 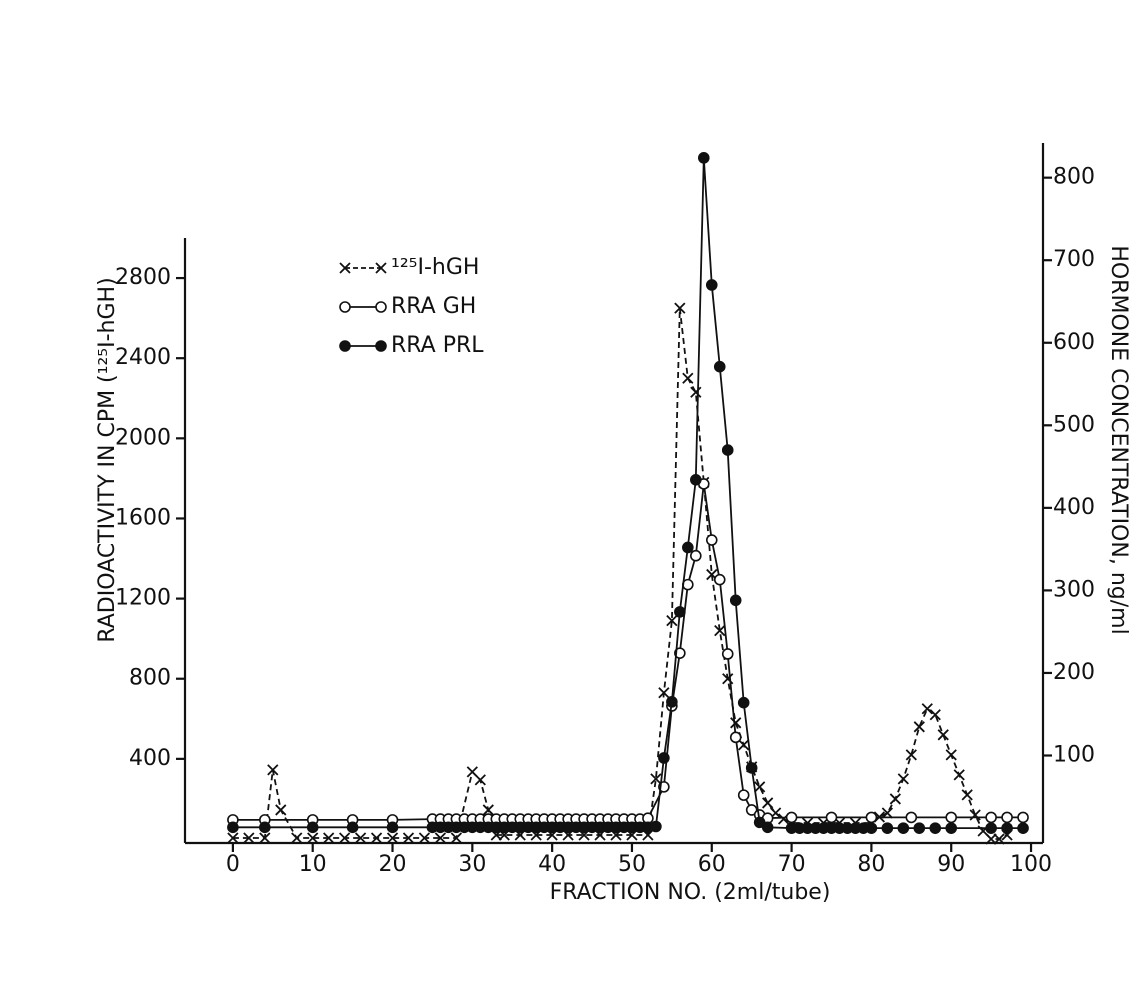 I want to click on x-tick-label: 90, so click(x=951, y=864).